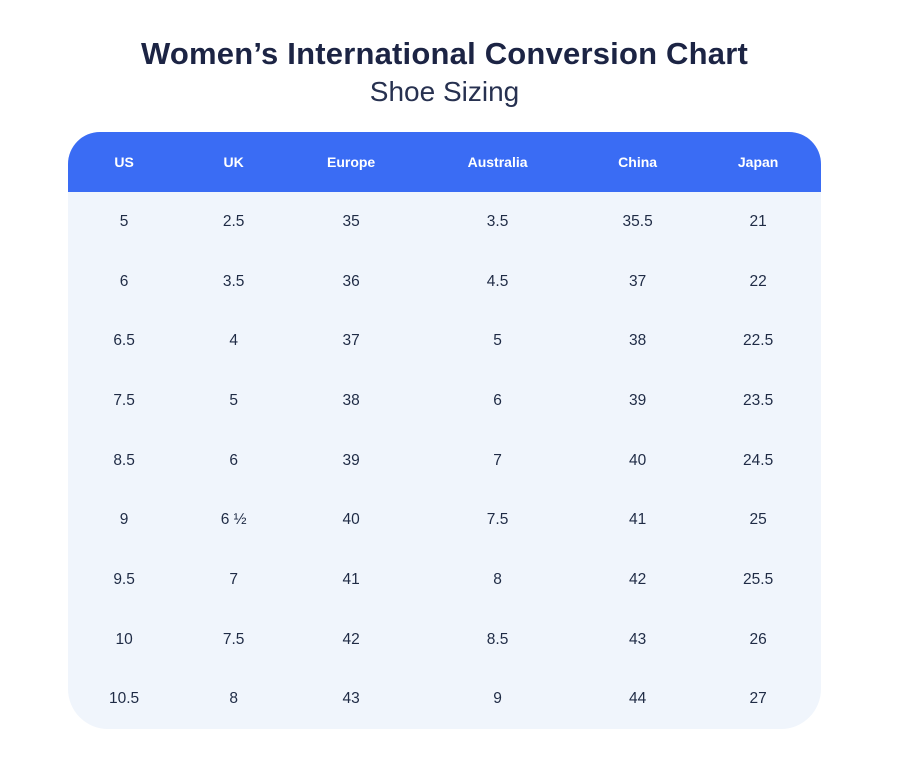 The width and height of the screenshot is (915, 777). Describe the element at coordinates (498, 162) in the screenshot. I see `column-header-australia: Australia` at that location.